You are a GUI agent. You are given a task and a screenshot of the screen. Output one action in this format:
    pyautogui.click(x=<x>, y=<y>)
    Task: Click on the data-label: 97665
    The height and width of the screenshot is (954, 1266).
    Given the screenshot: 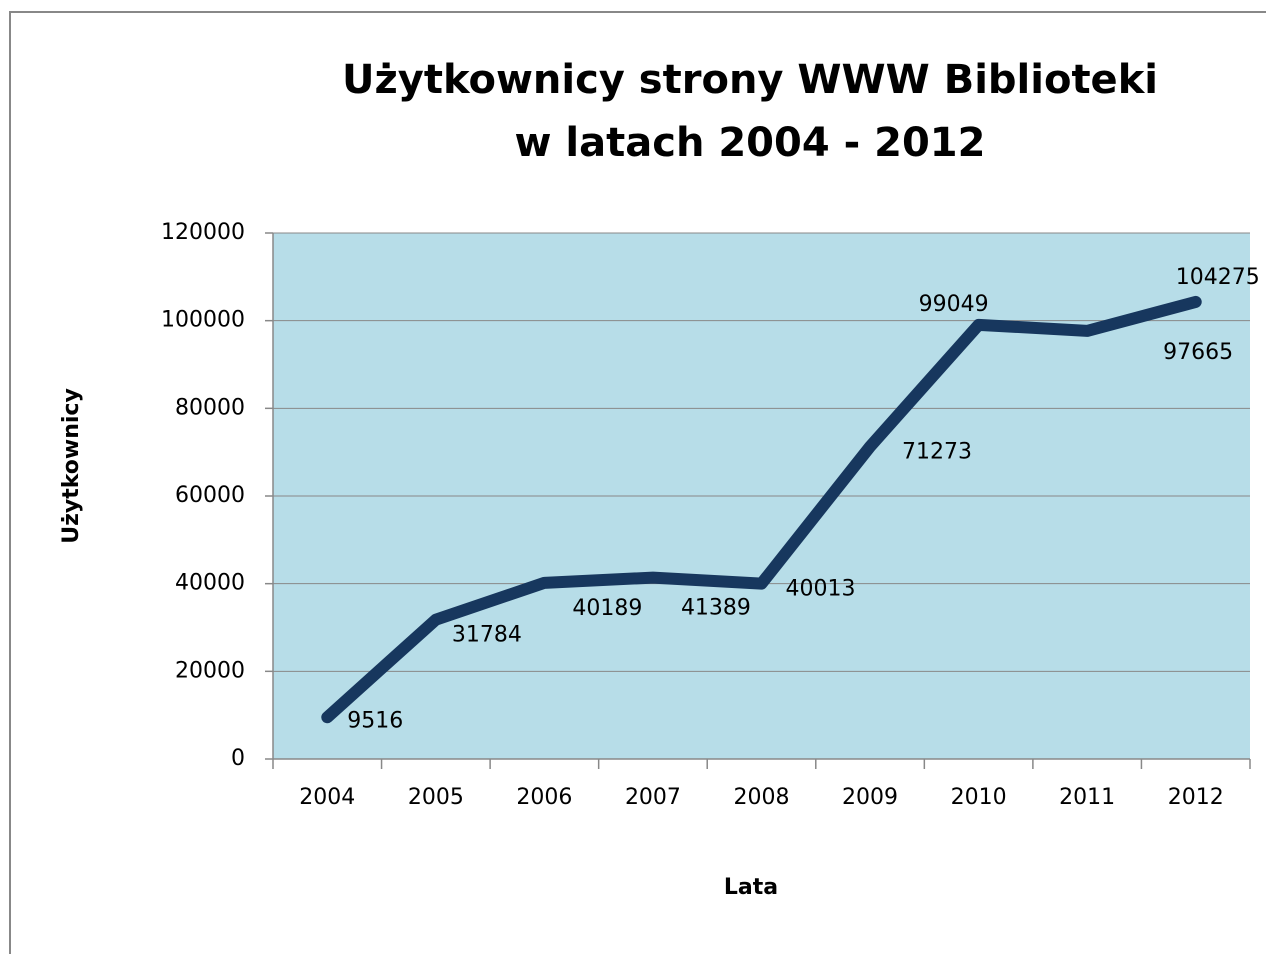 What is the action you would take?
    pyautogui.click(x=1198, y=352)
    